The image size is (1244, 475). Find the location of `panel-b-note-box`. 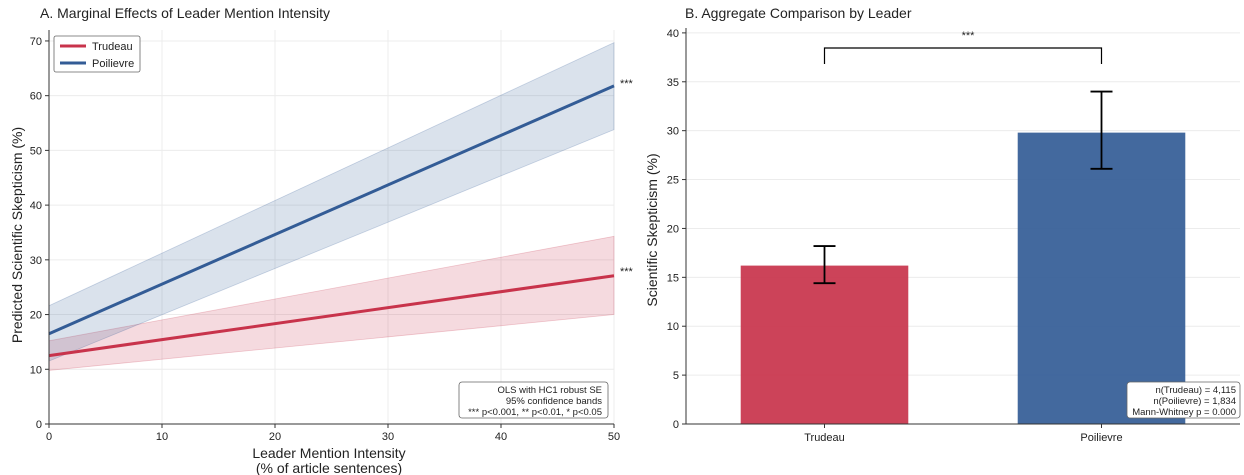

panel-b-note-box is located at coordinates (1183, 400).